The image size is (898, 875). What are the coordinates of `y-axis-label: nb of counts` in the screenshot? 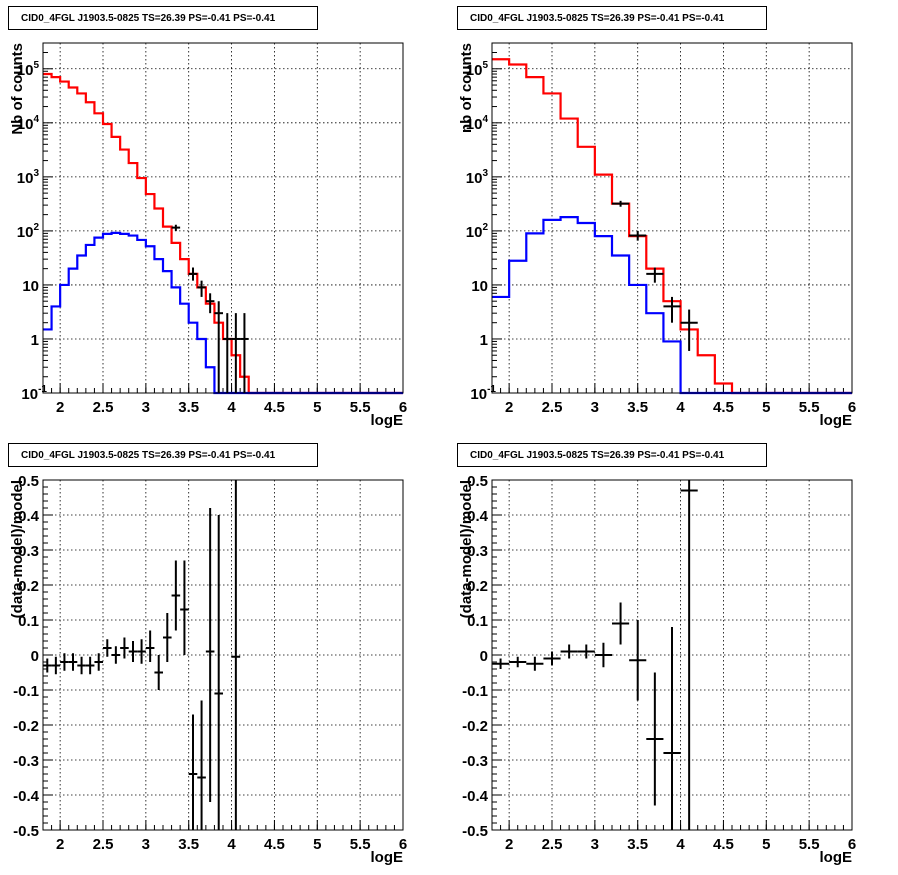 It's located at (466, 88).